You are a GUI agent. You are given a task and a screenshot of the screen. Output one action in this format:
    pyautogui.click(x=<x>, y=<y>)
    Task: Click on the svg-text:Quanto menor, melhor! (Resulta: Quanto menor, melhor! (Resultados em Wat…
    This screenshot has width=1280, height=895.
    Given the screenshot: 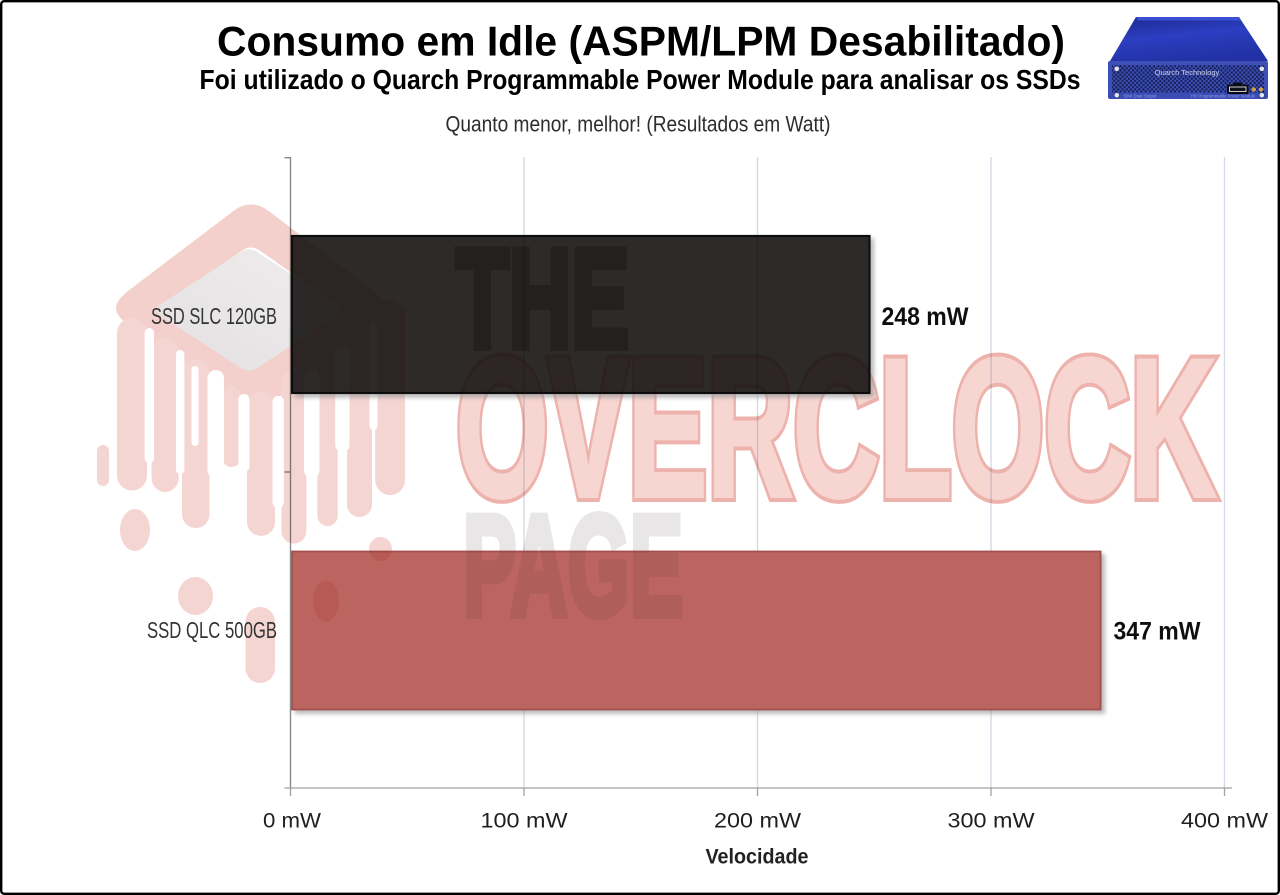 What is the action you would take?
    pyautogui.click(x=638, y=124)
    